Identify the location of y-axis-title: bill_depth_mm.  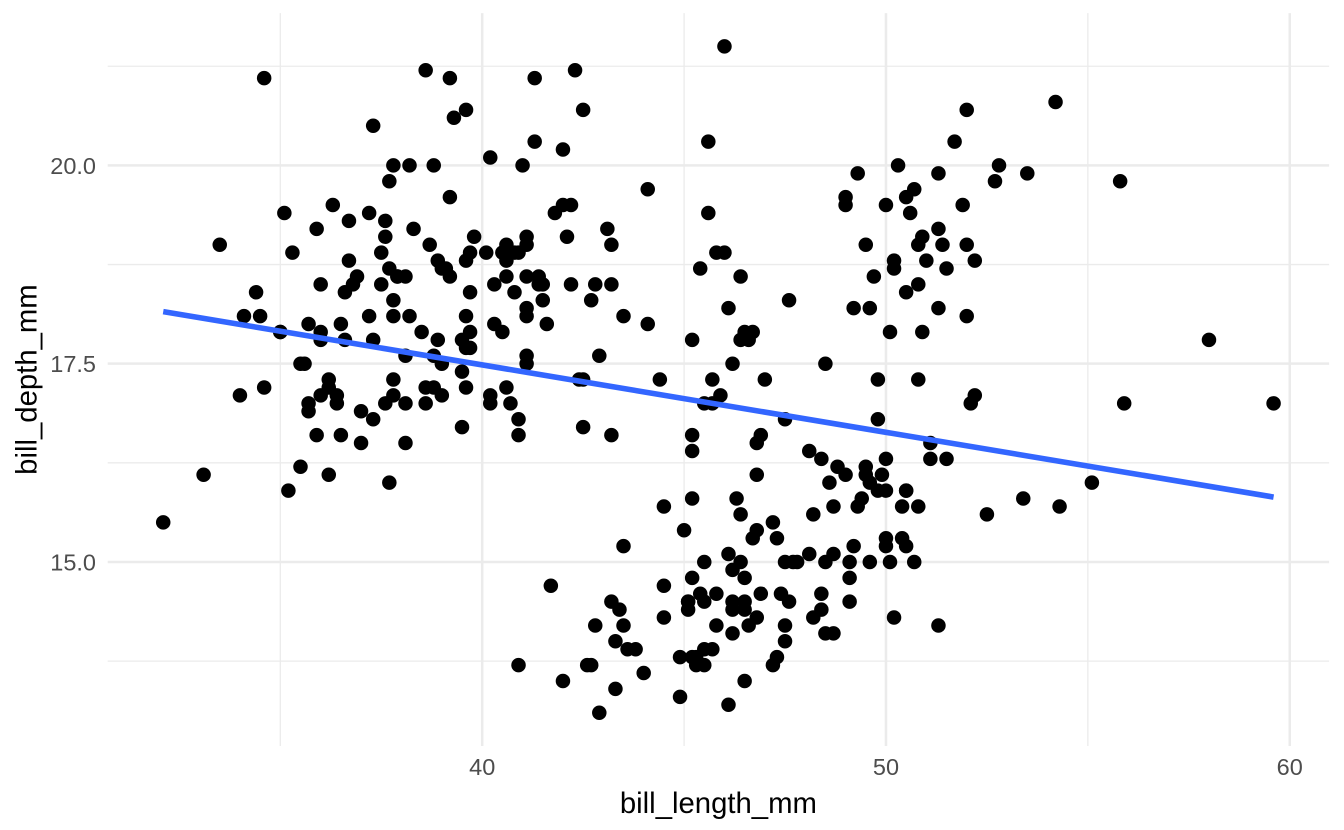
(27, 379).